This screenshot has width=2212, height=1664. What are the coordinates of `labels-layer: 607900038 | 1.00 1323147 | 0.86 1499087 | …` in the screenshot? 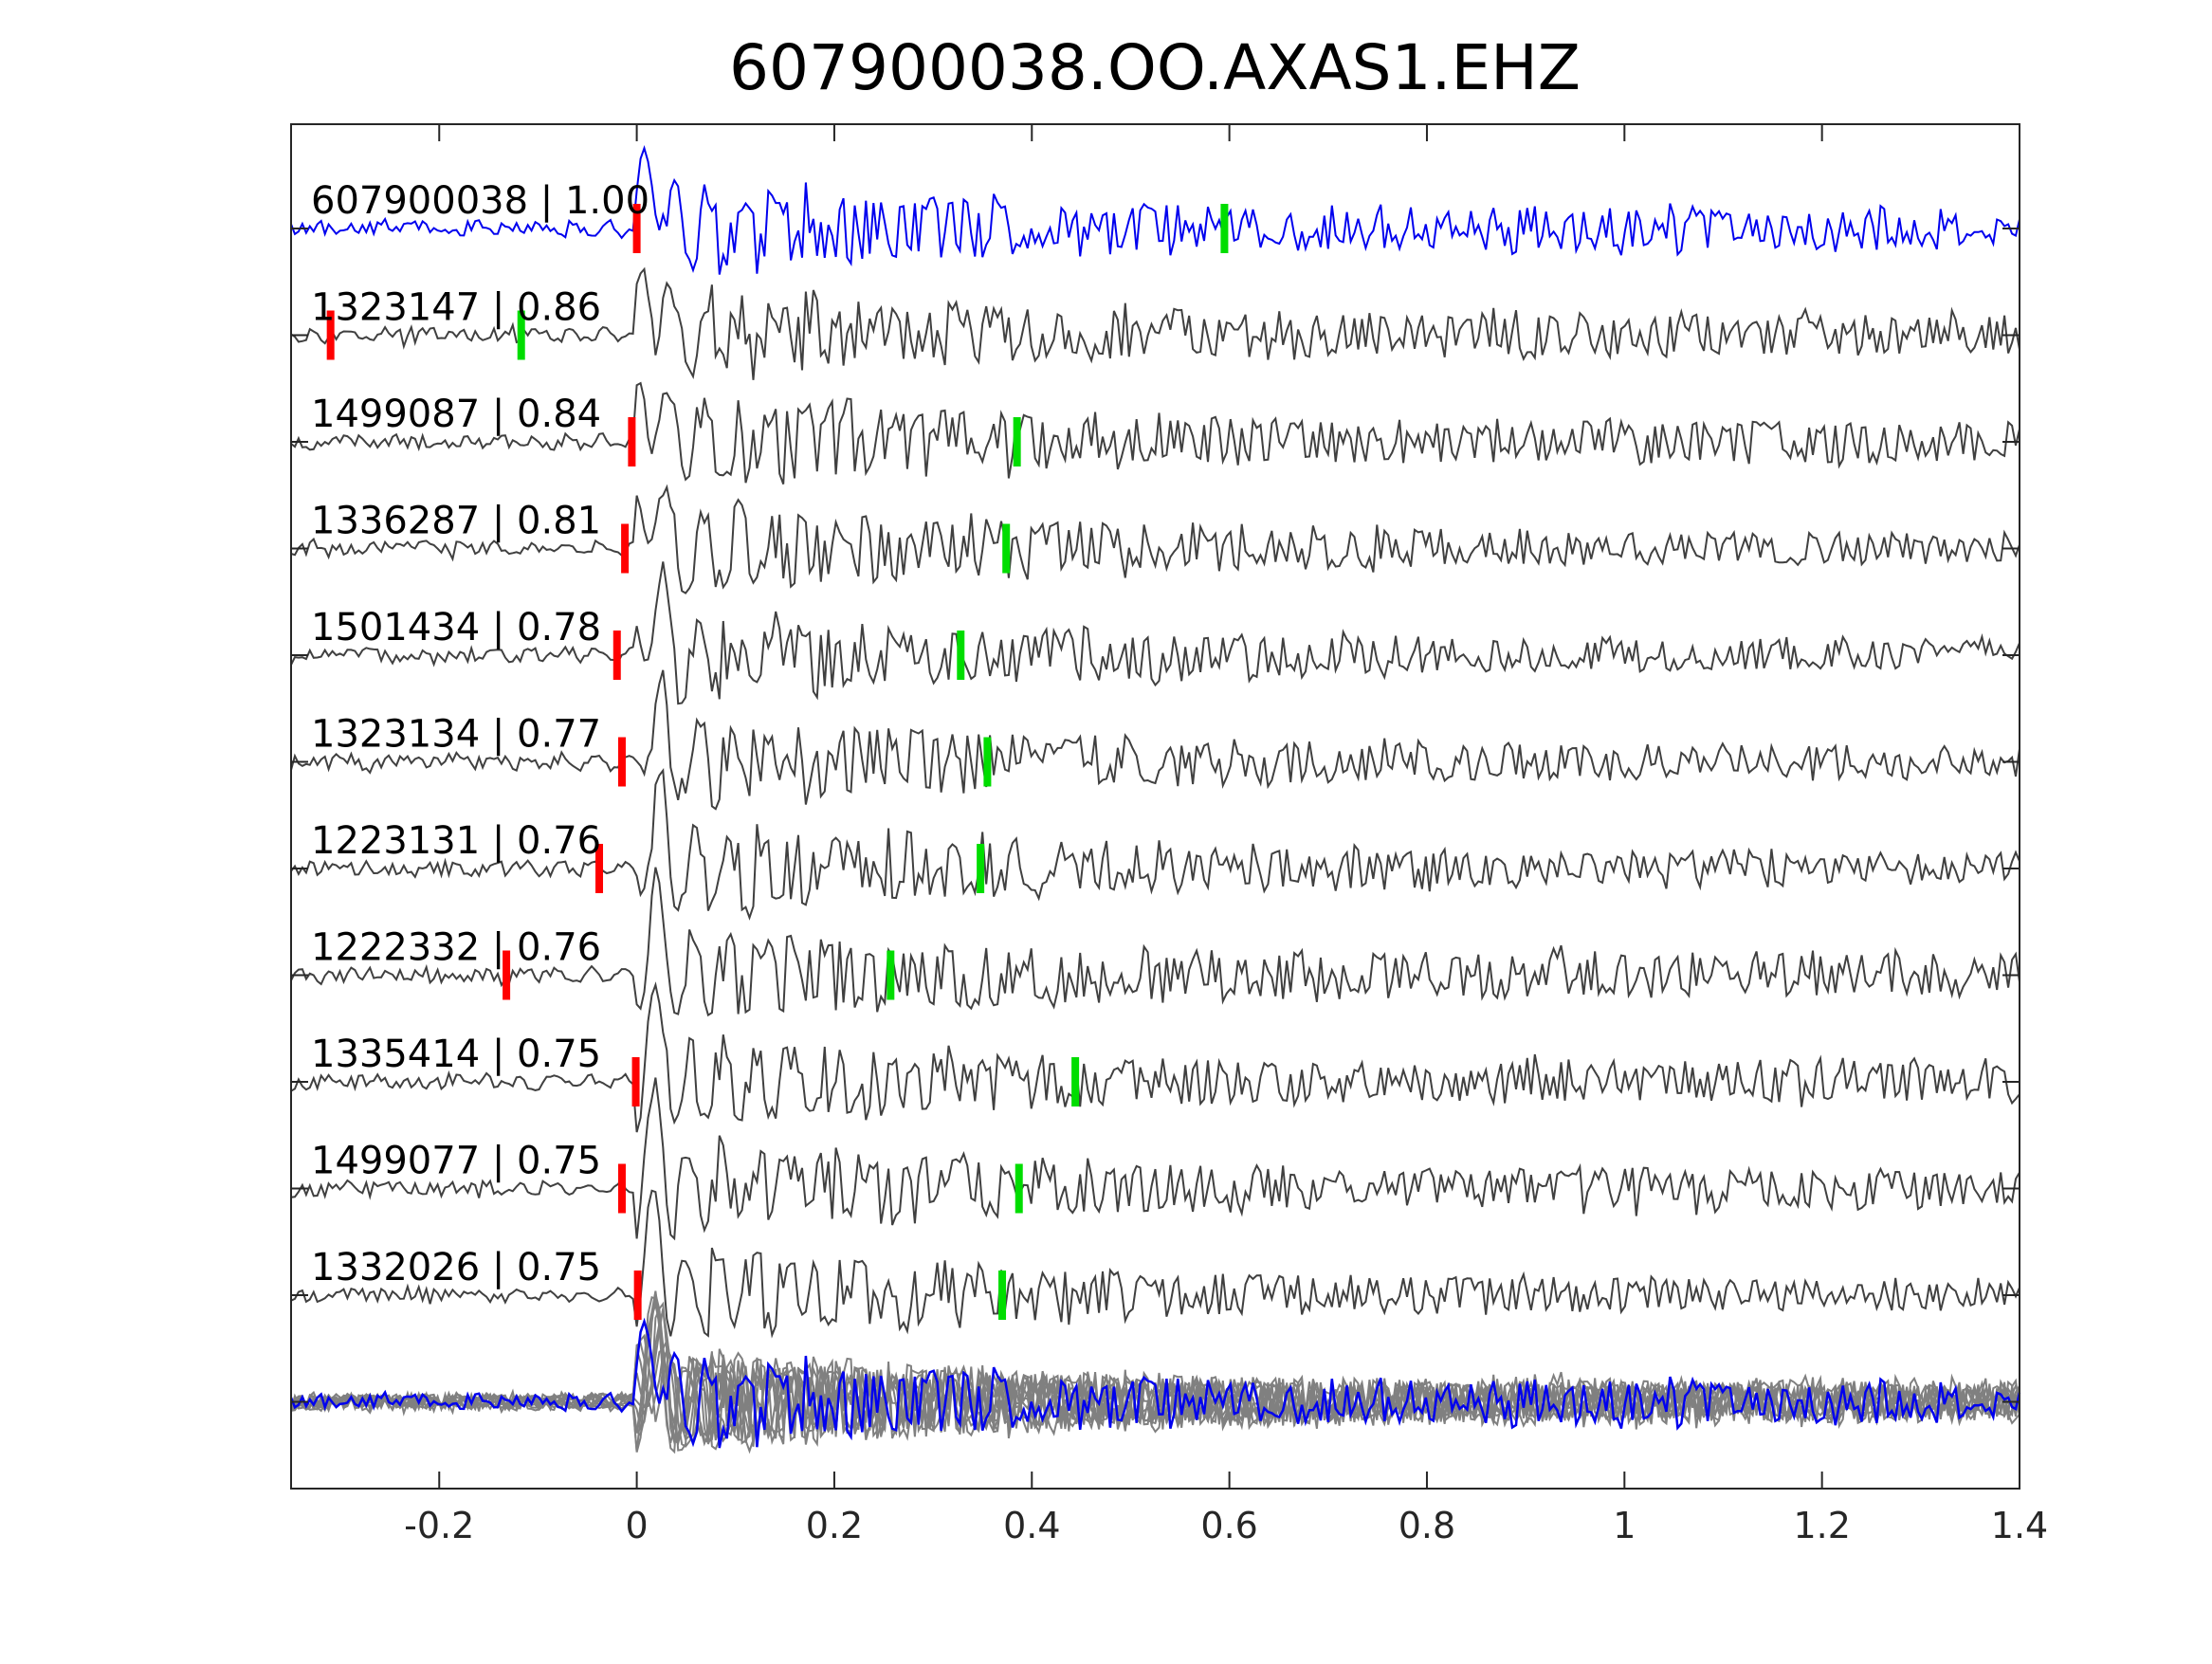 It's located at (480, 734).